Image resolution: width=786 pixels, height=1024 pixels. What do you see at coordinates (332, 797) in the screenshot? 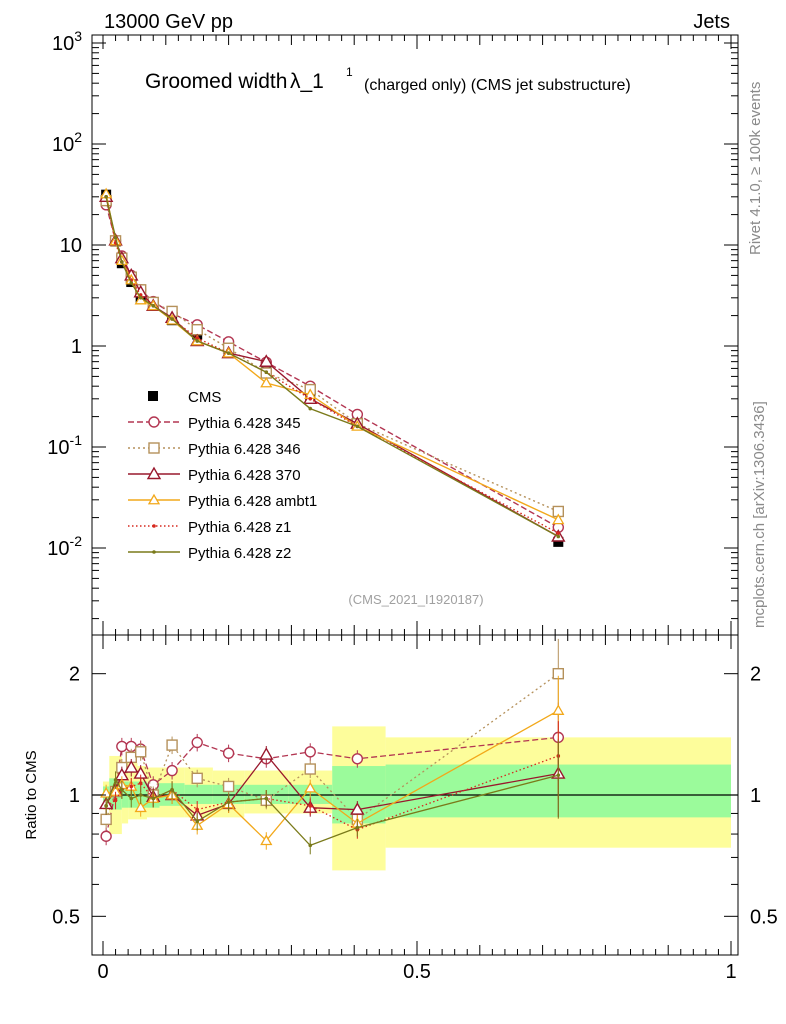
I see `ratio-series-z2` at bounding box center [332, 797].